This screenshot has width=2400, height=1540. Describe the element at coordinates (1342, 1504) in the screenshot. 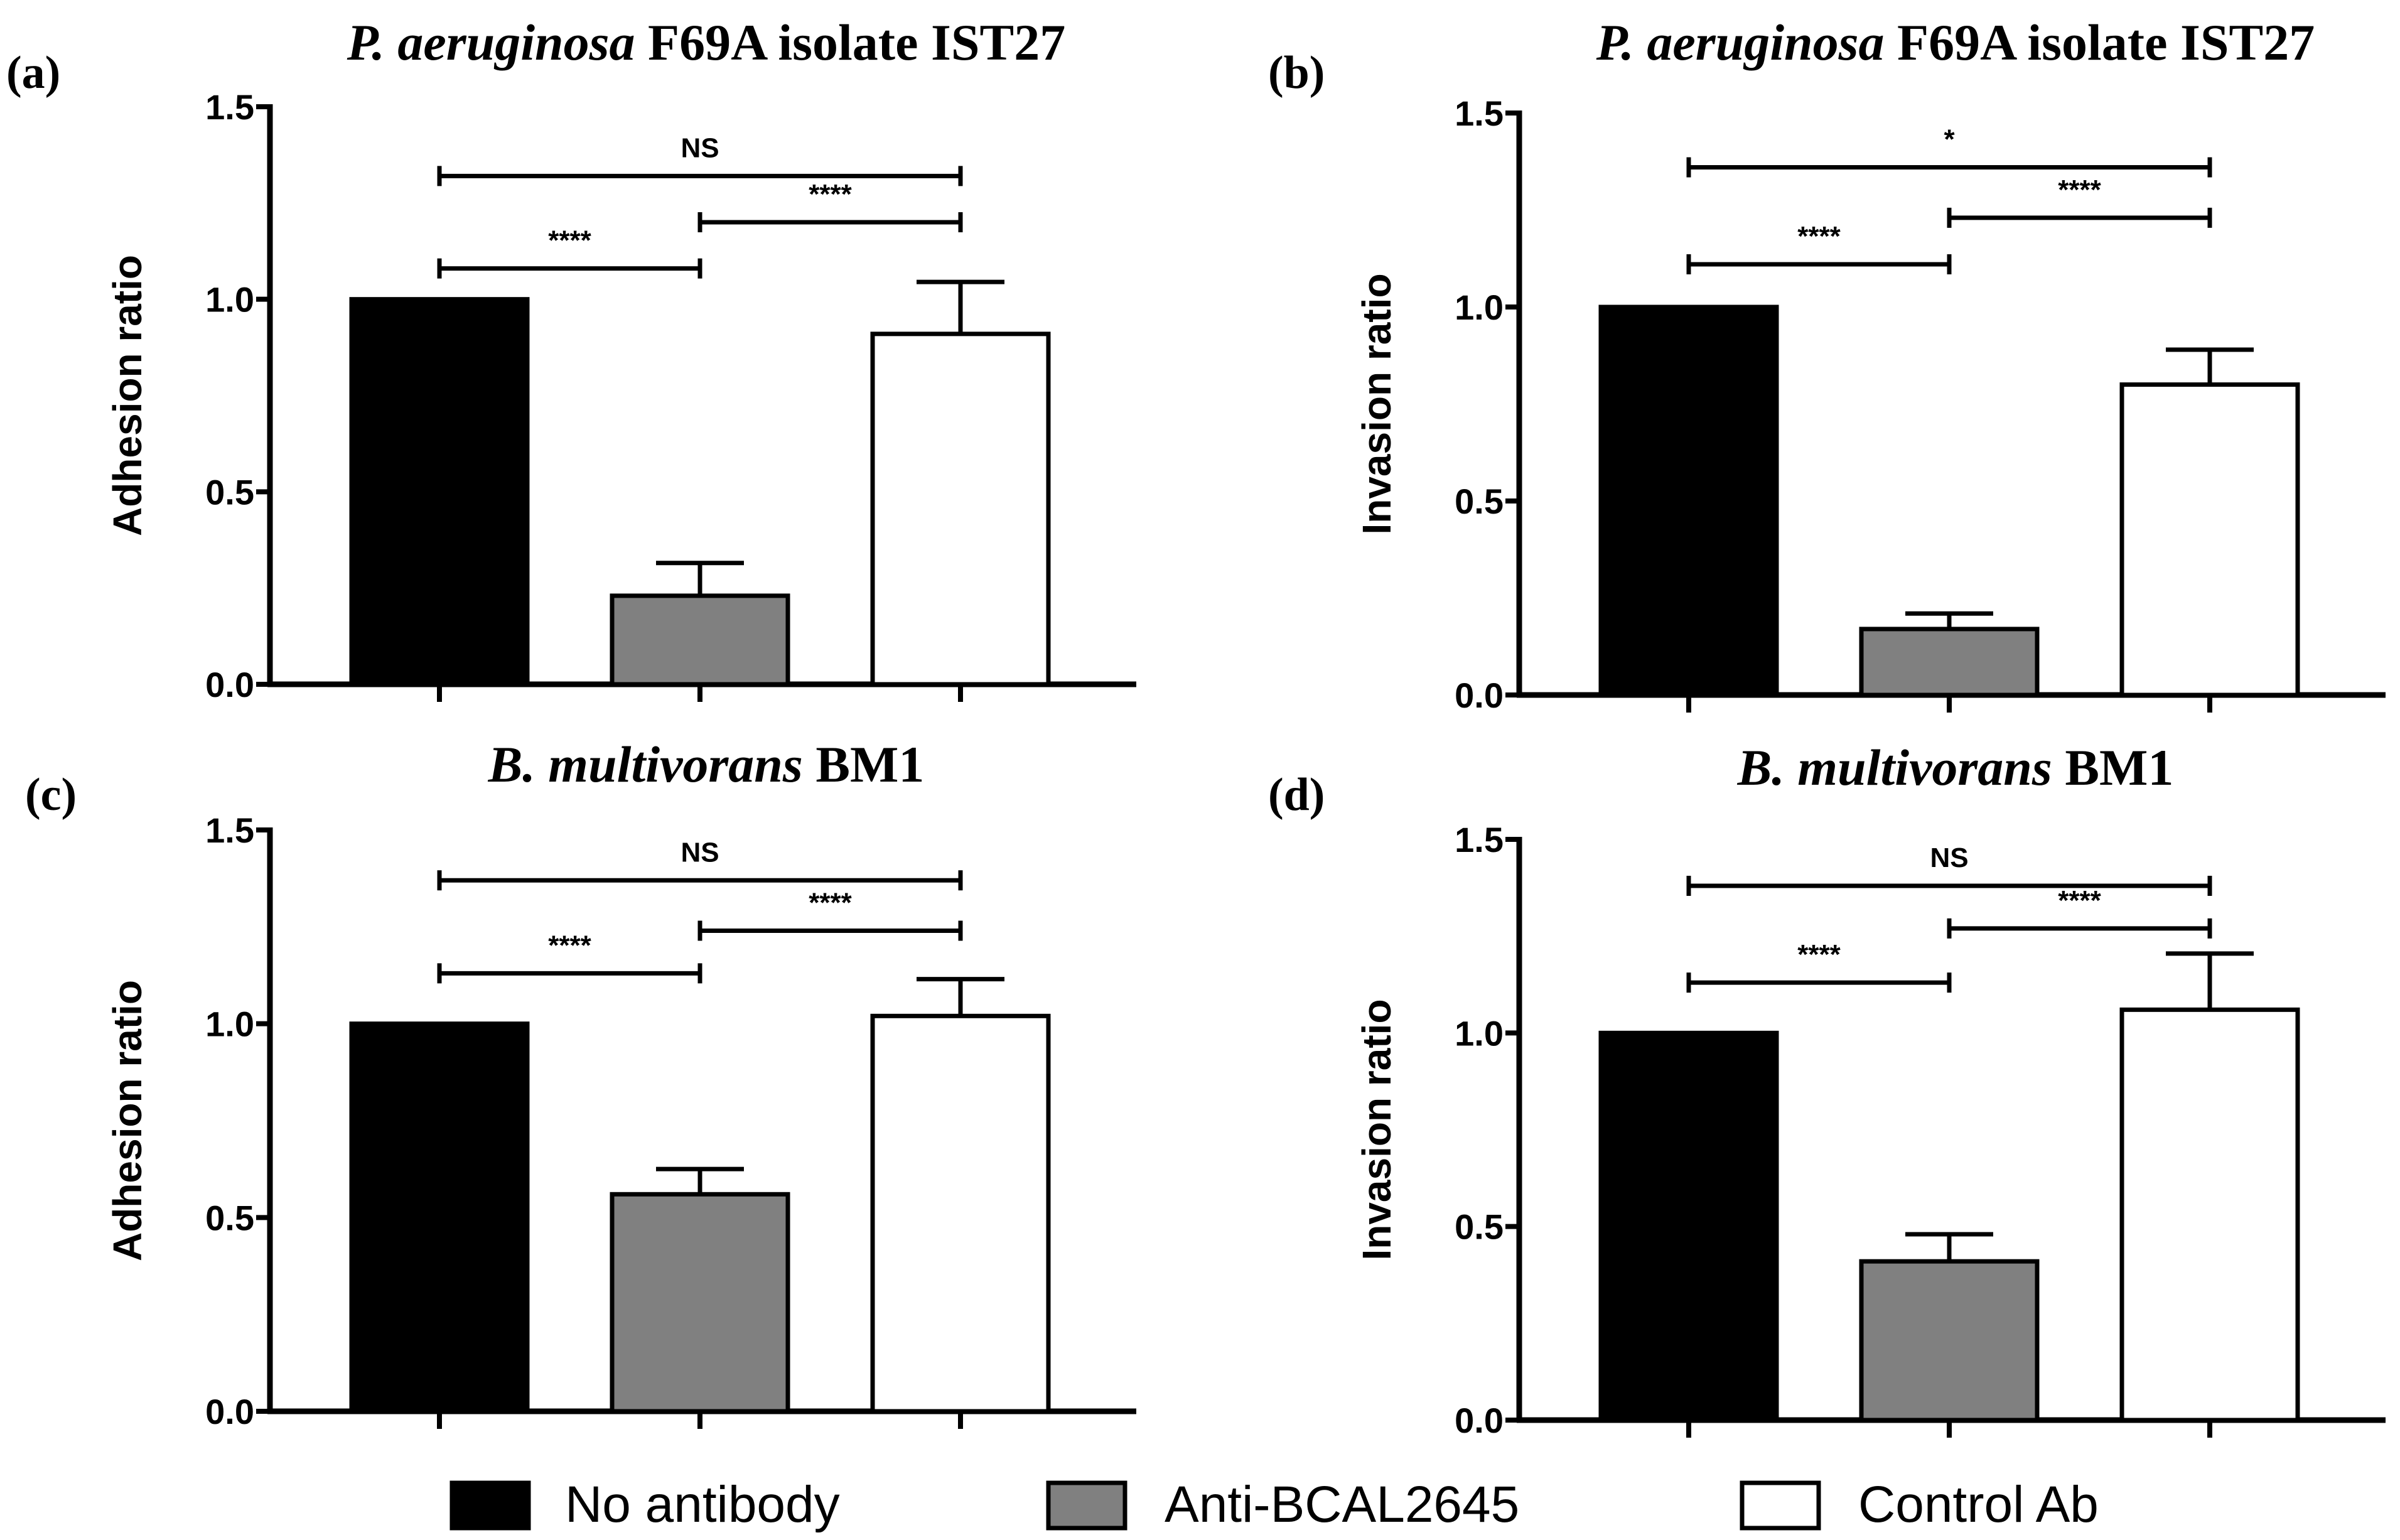

I see `legend-label: Anti-BCAL2645` at that location.